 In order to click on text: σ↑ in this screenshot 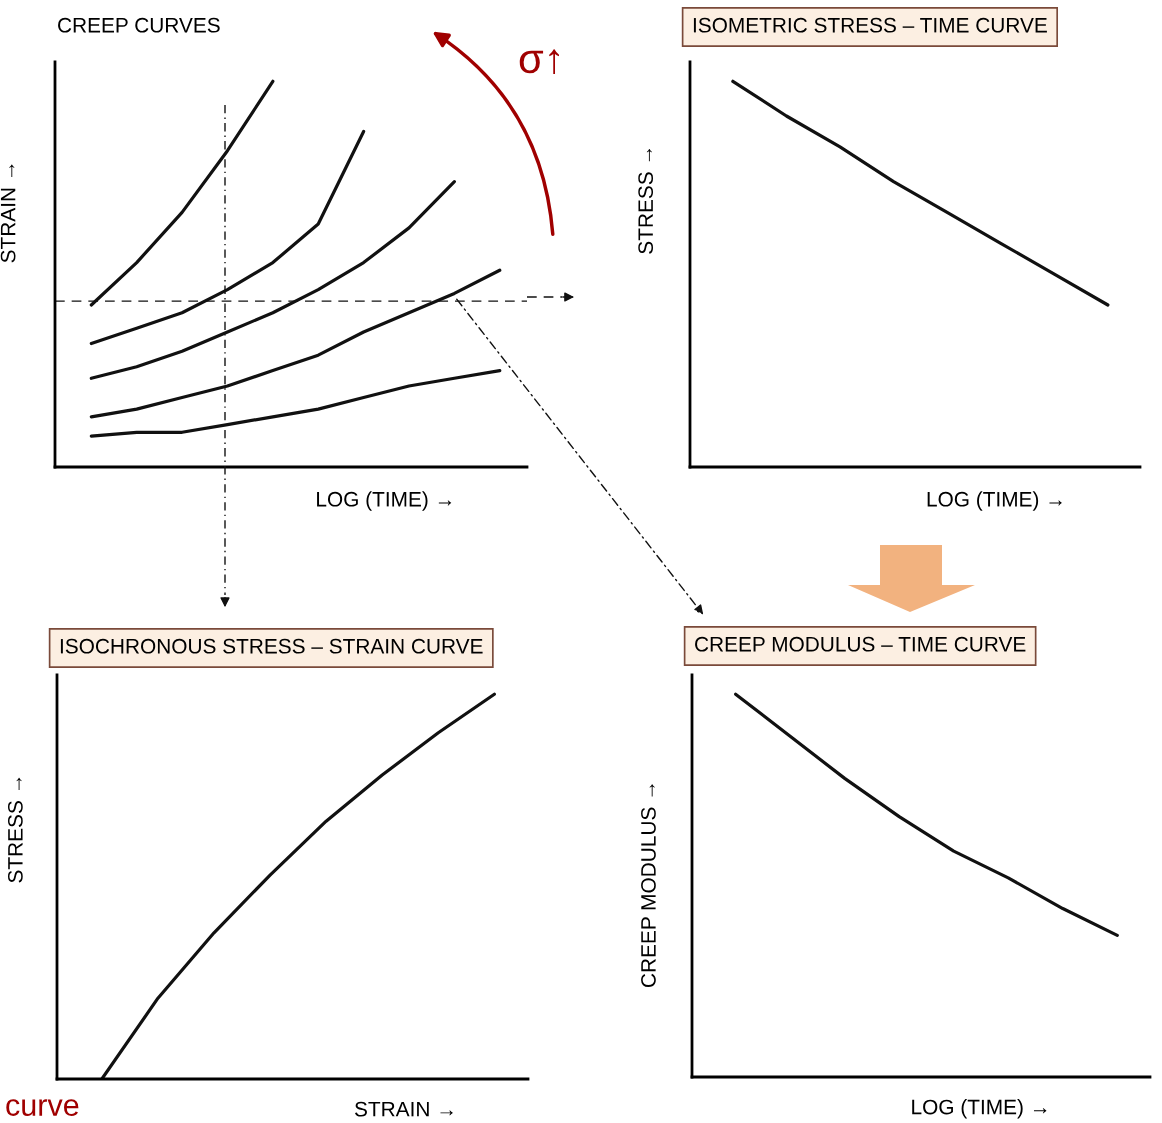, I will do `click(539, 62)`.